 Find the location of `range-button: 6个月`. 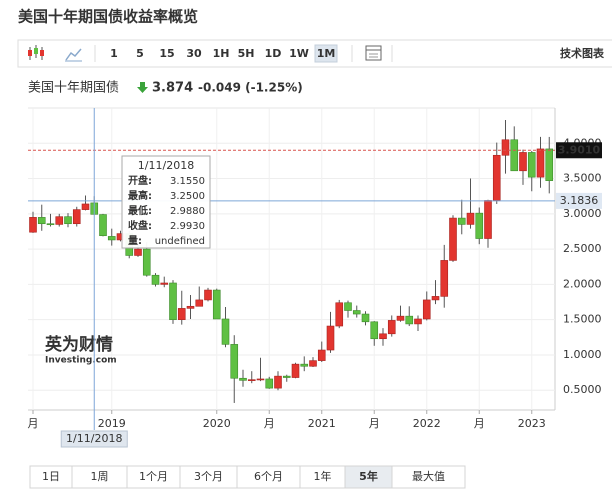

range-button: 6个月 is located at coordinates (268, 476).